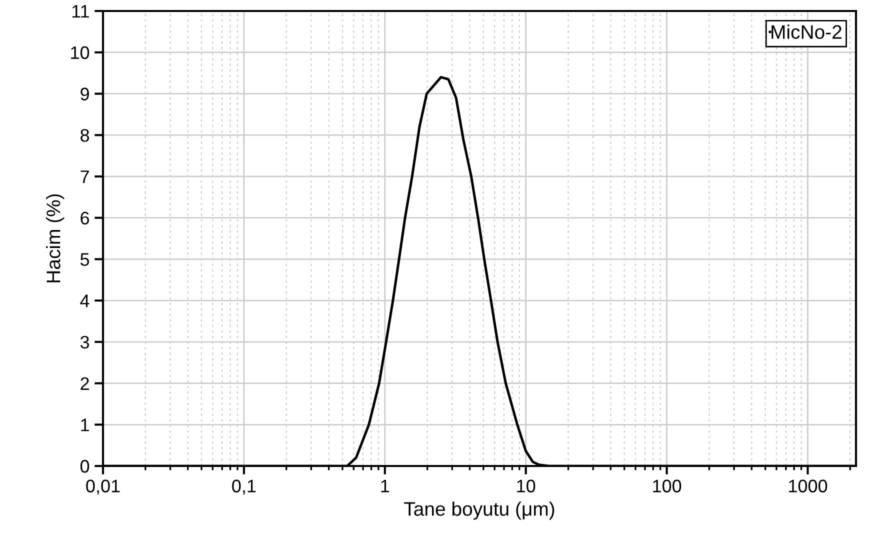 This screenshot has height=547, width=872. What do you see at coordinates (80, 11) in the screenshot?
I see `y-tick-label: 11` at bounding box center [80, 11].